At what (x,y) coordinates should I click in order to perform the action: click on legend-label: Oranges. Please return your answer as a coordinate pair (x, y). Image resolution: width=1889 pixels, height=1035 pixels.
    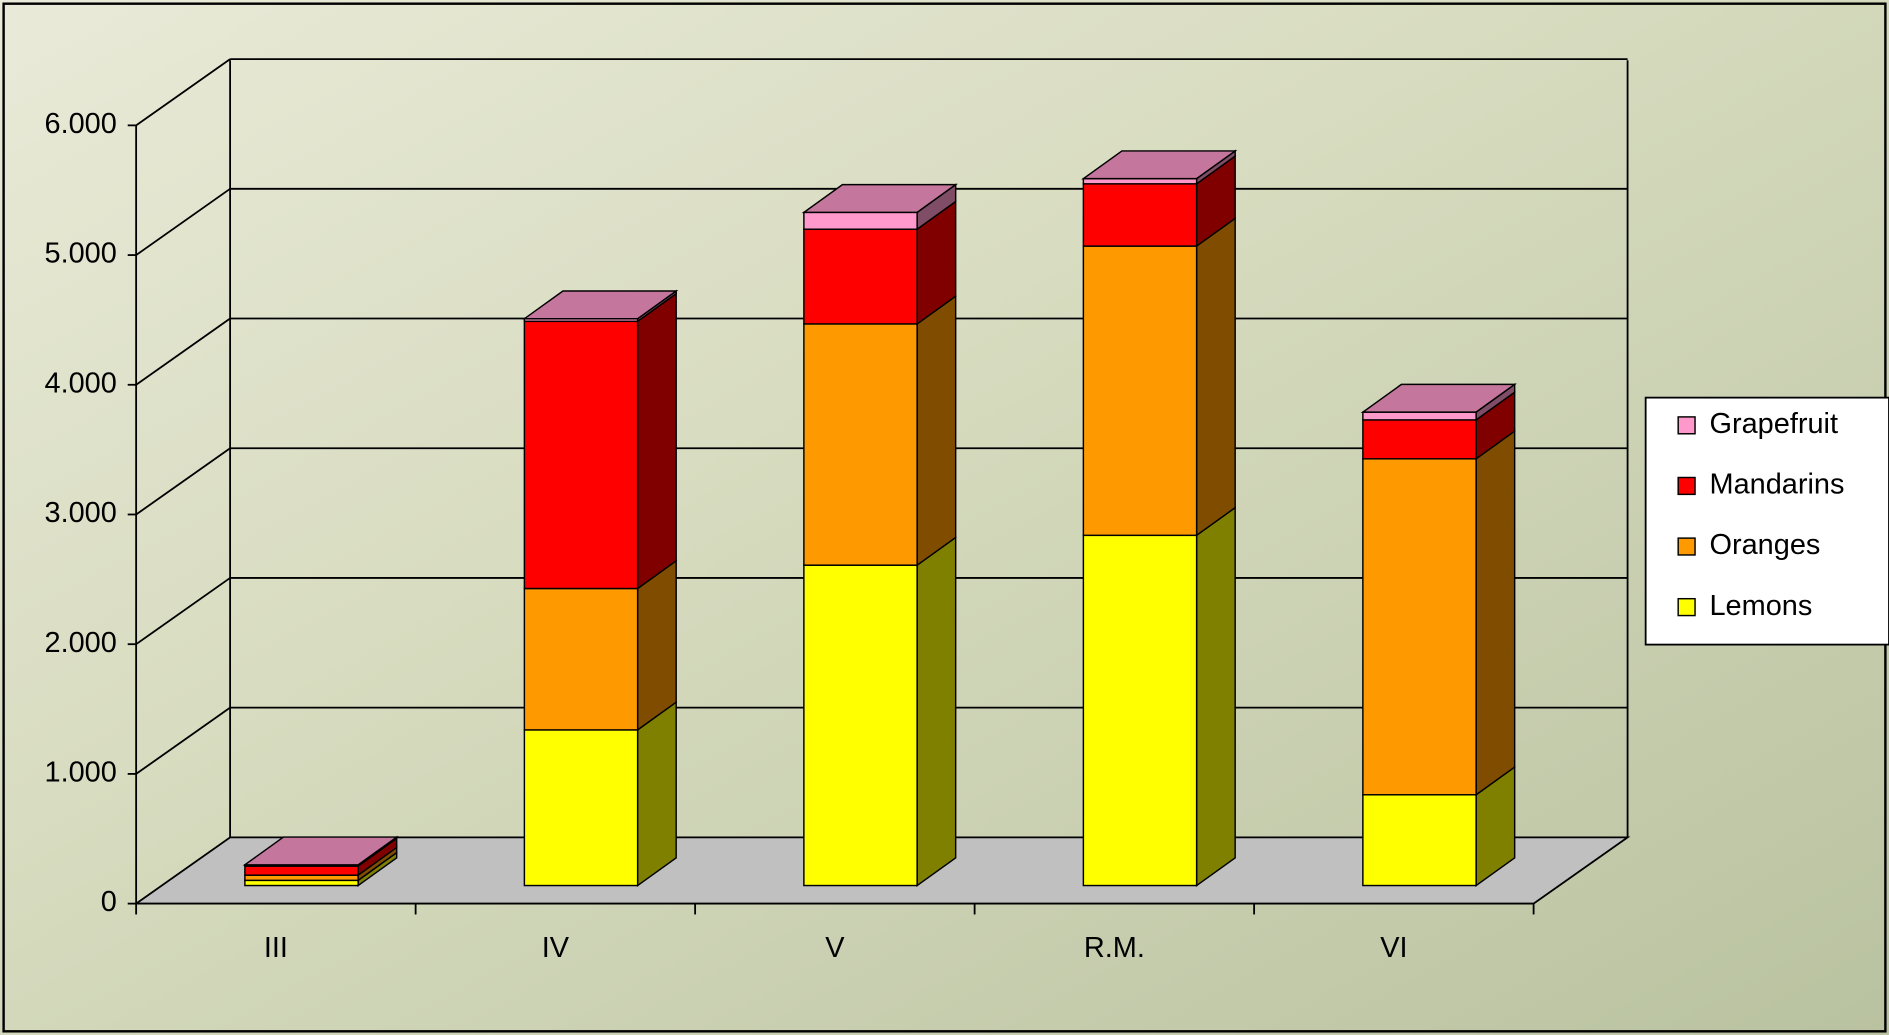
    Looking at the image, I should click on (1764, 545).